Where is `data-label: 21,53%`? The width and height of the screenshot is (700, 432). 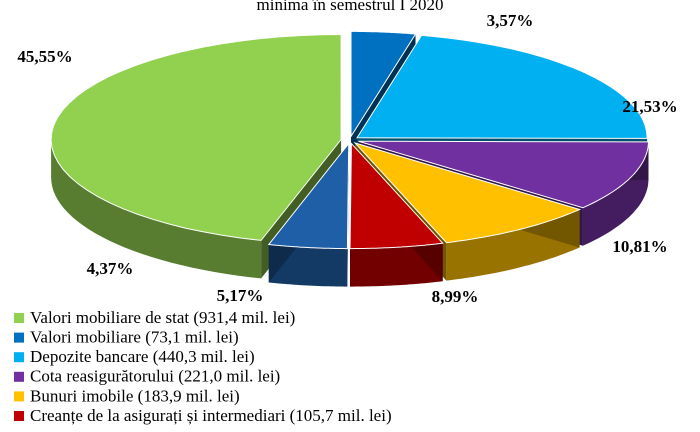 data-label: 21,53% is located at coordinates (649, 106).